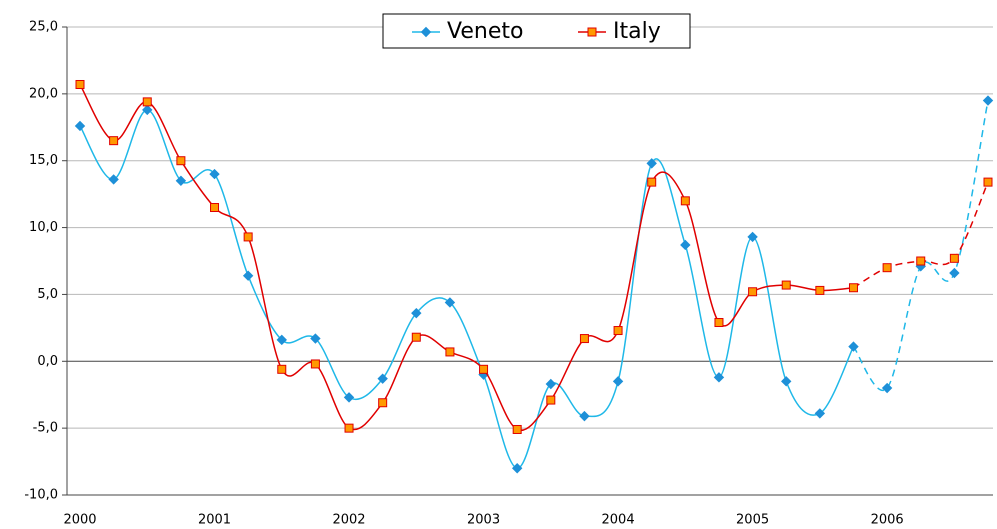  What do you see at coordinates (536, 31) in the screenshot?
I see `legend-box` at bounding box center [536, 31].